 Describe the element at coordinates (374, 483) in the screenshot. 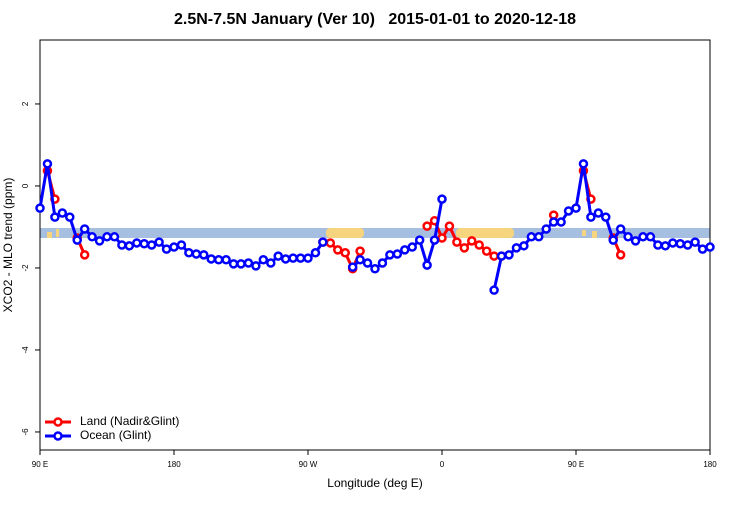

I see `x-axis-label: Longitude (deg E)` at that location.